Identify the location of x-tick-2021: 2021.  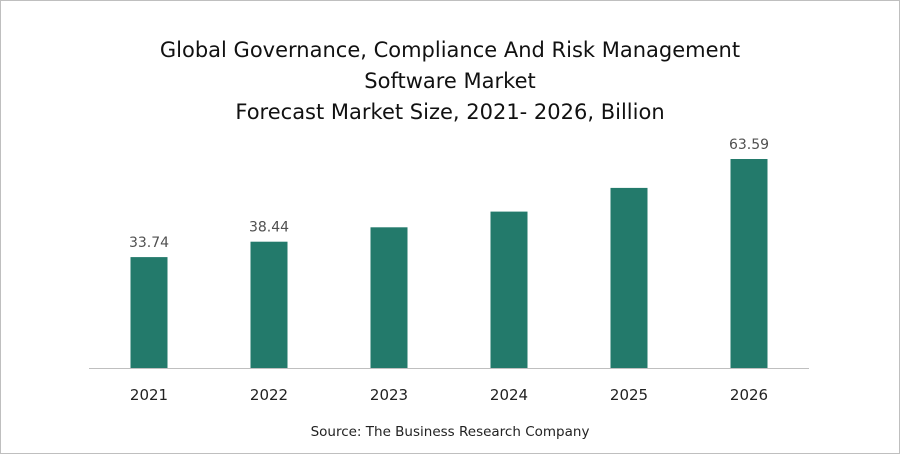
(149, 395).